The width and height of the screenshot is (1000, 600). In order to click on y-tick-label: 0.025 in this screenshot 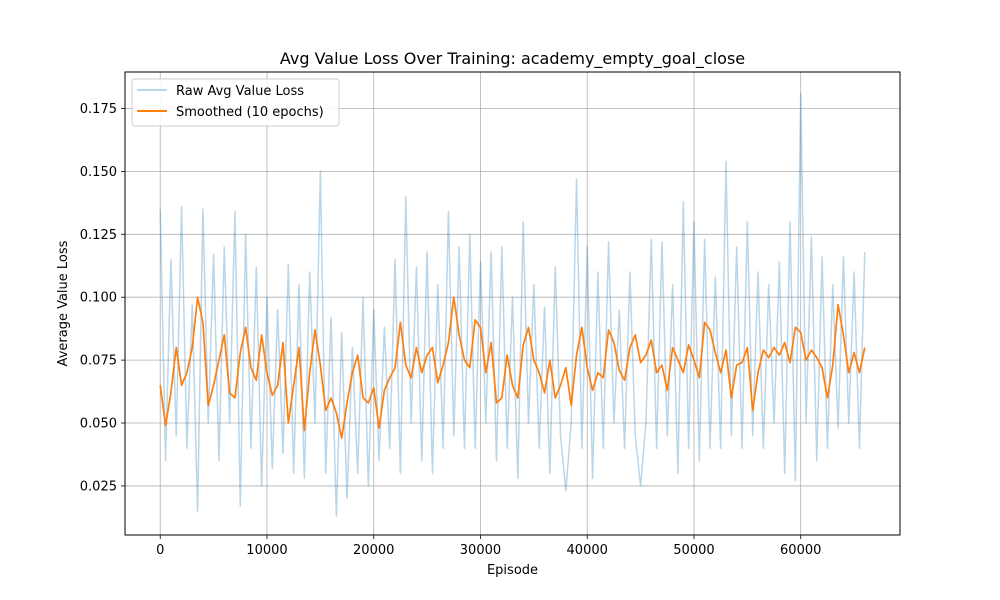, I will do `click(98, 486)`.